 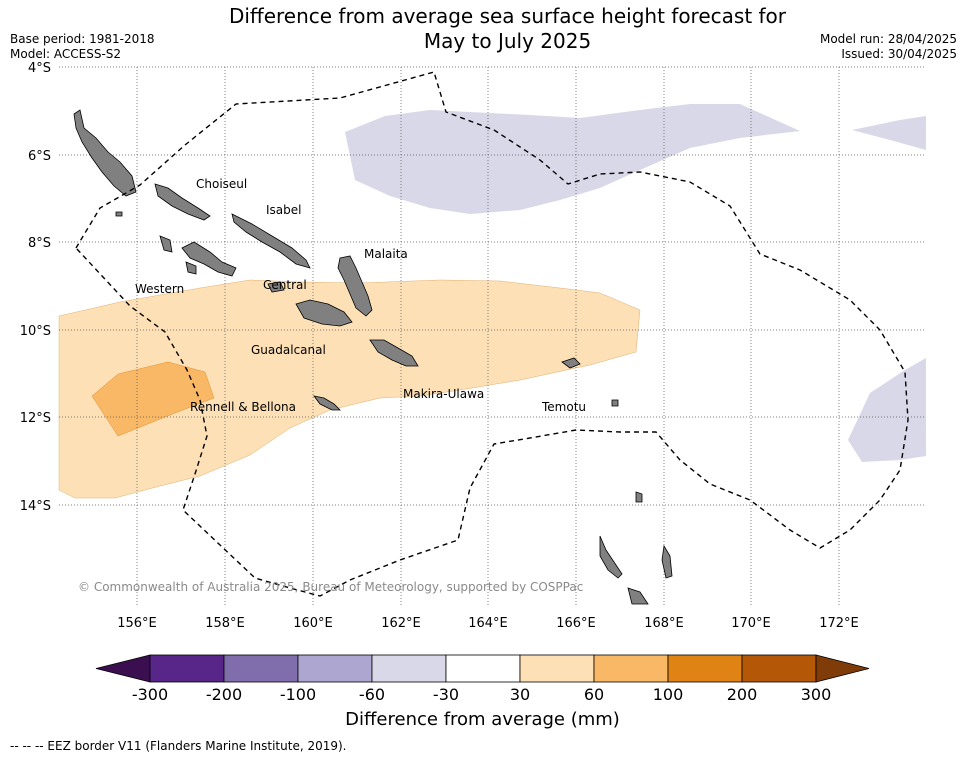 What do you see at coordinates (35, 331) in the screenshot?
I see `lat-tick-label: 10°S` at bounding box center [35, 331].